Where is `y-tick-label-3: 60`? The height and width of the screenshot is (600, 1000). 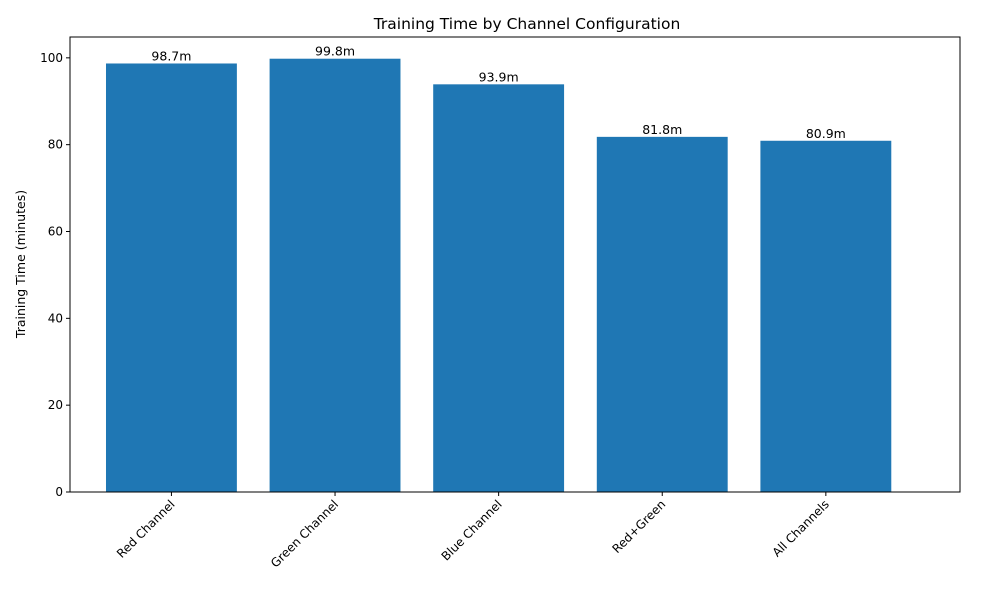
y-tick-label-3: 60 is located at coordinates (55, 232).